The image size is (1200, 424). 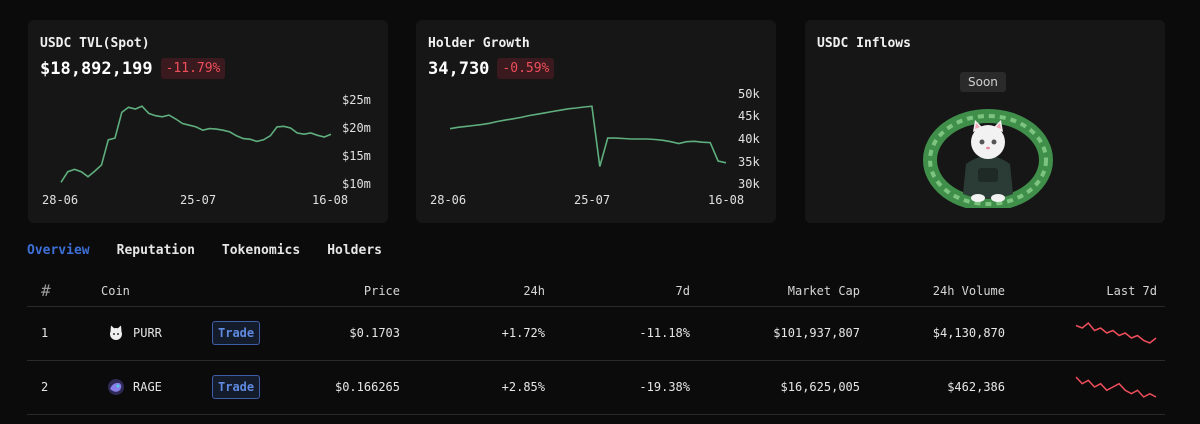 What do you see at coordinates (472, 291) in the screenshot?
I see `header-24h: 24h` at bounding box center [472, 291].